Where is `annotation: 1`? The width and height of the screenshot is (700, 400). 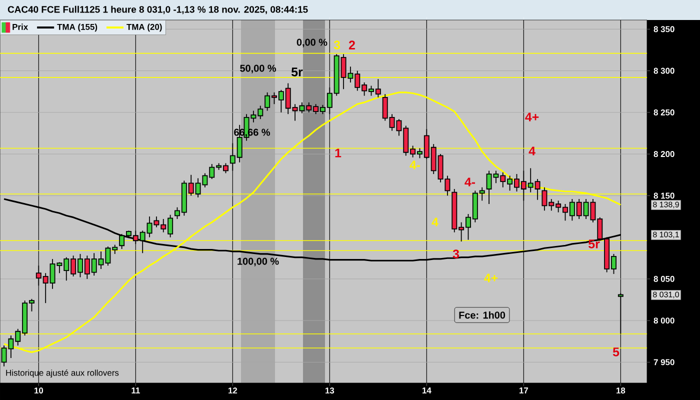
annotation: 1 is located at coordinates (338, 153).